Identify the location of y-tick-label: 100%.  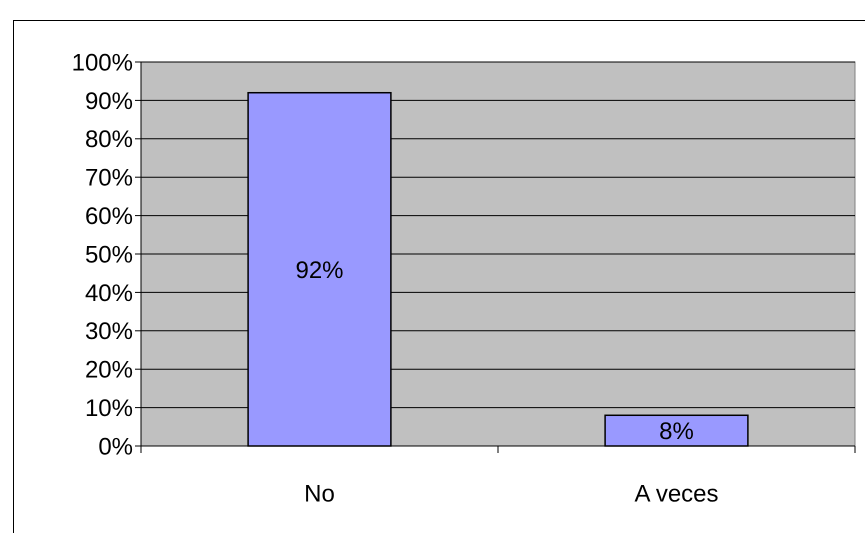
(102, 62).